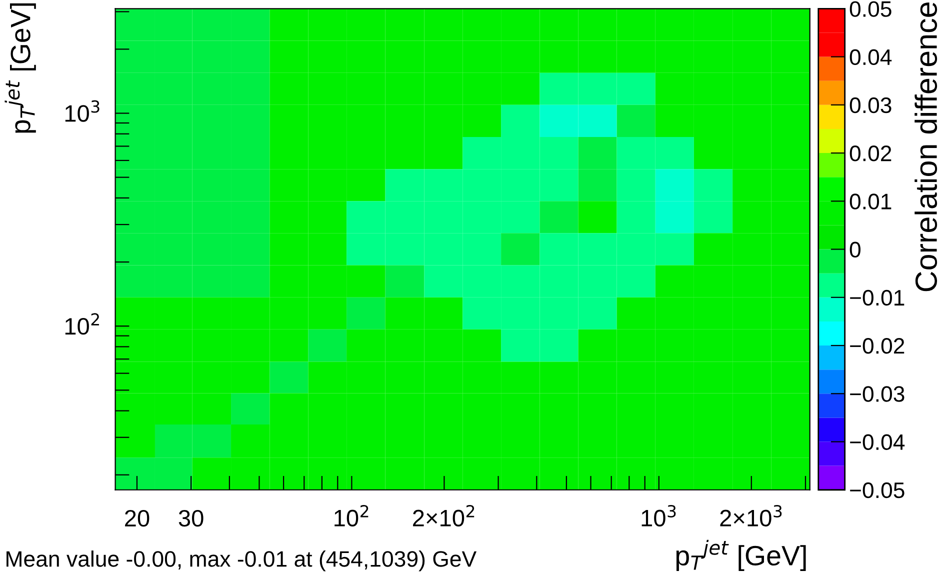 The width and height of the screenshot is (945, 577). Describe the element at coordinates (877, 442) in the screenshot. I see `color-bar-label: −0.04` at that location.